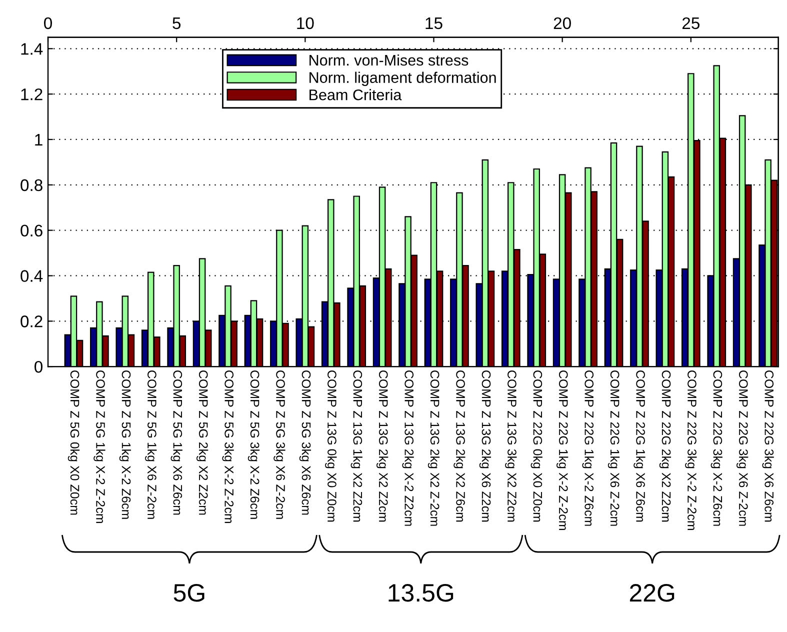  What do you see at coordinates (280, 444) in the screenshot?
I see `x-tick-label: COMP Z 5G 3kg X6 Z-2cm` at bounding box center [280, 444].